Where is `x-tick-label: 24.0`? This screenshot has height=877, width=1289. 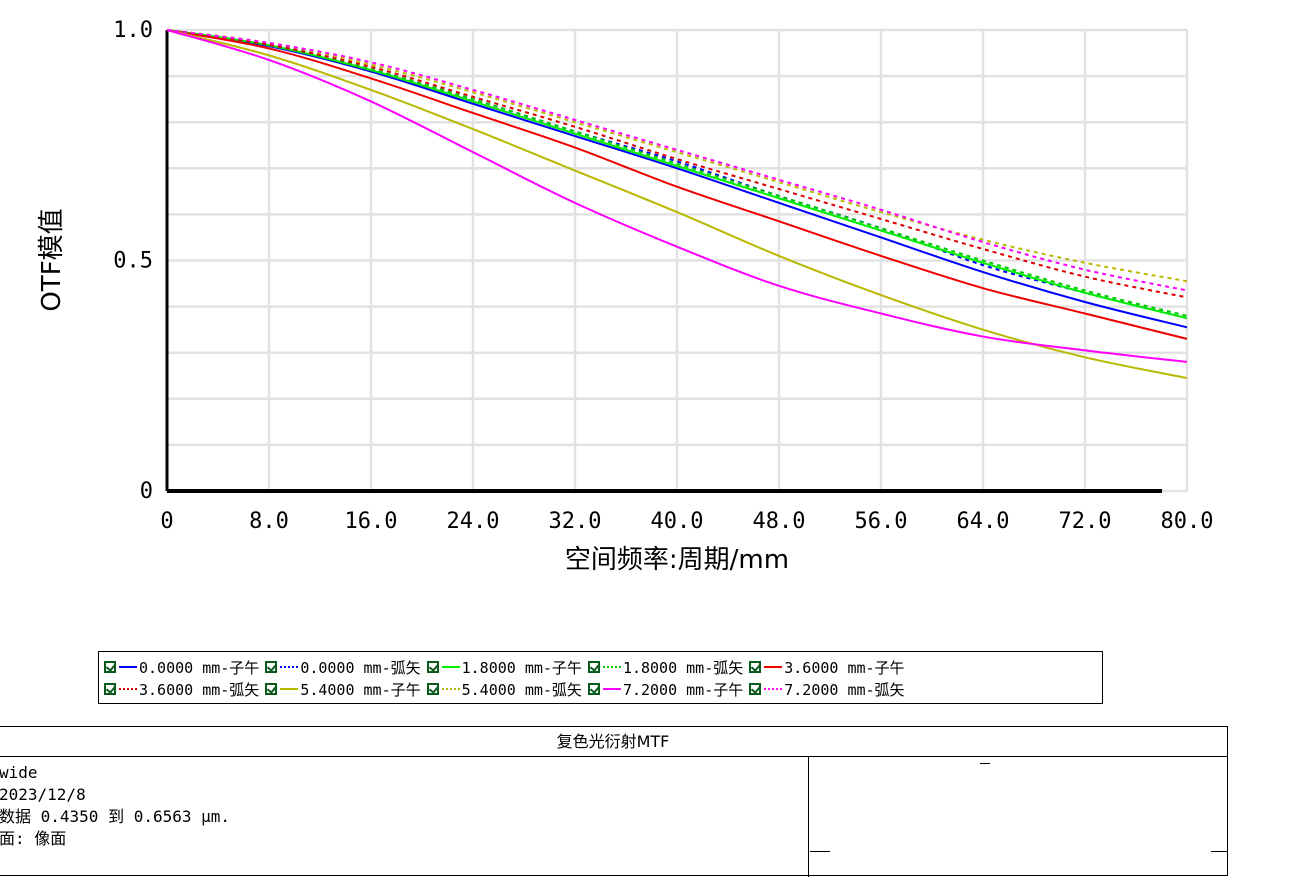 x-tick-label: 24.0 is located at coordinates (473, 521).